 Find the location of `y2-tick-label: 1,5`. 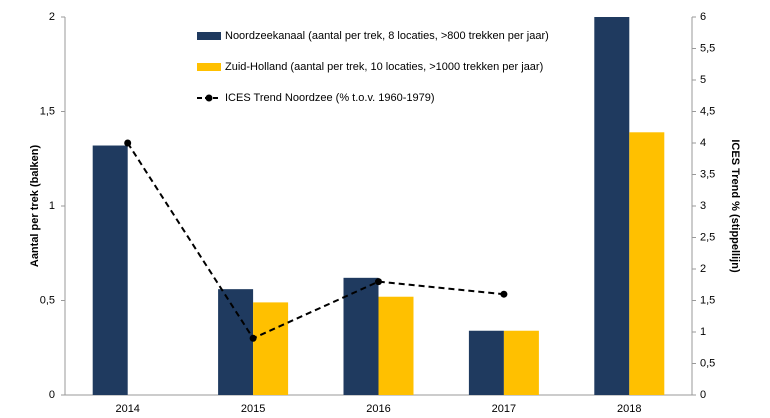

y2-tick-label: 1,5 is located at coordinates (707, 300).